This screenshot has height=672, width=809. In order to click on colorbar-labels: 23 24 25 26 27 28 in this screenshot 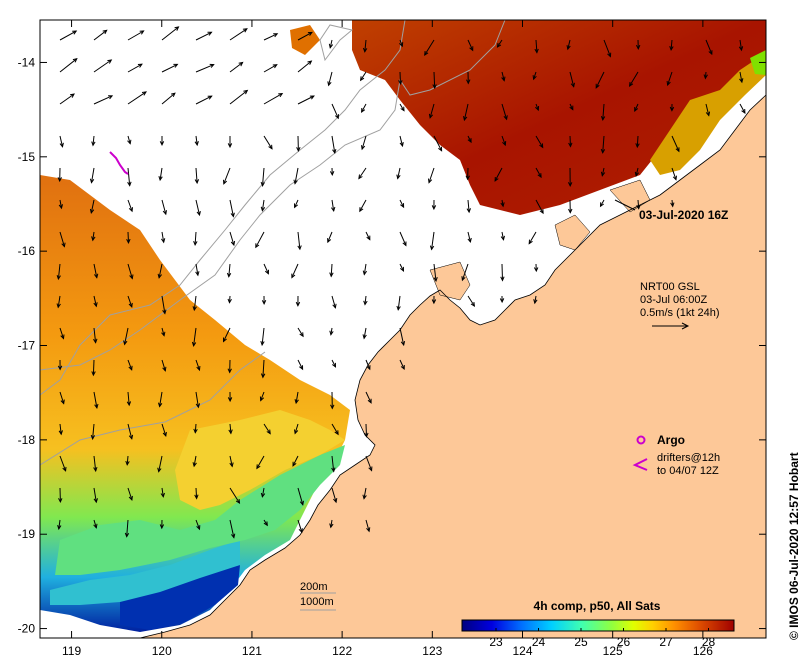, I will do `click(602, 638)`.